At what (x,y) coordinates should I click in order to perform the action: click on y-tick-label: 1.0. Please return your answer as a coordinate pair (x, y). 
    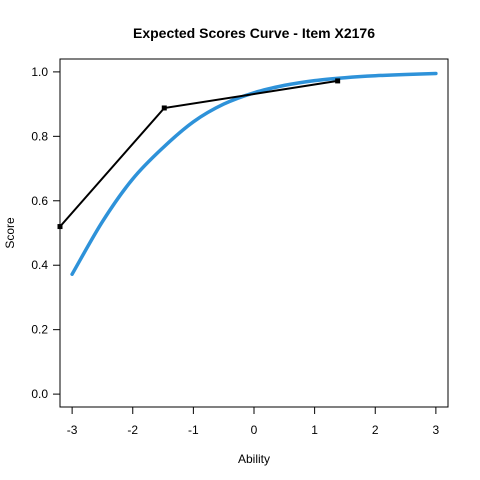
    Looking at the image, I should click on (39, 72).